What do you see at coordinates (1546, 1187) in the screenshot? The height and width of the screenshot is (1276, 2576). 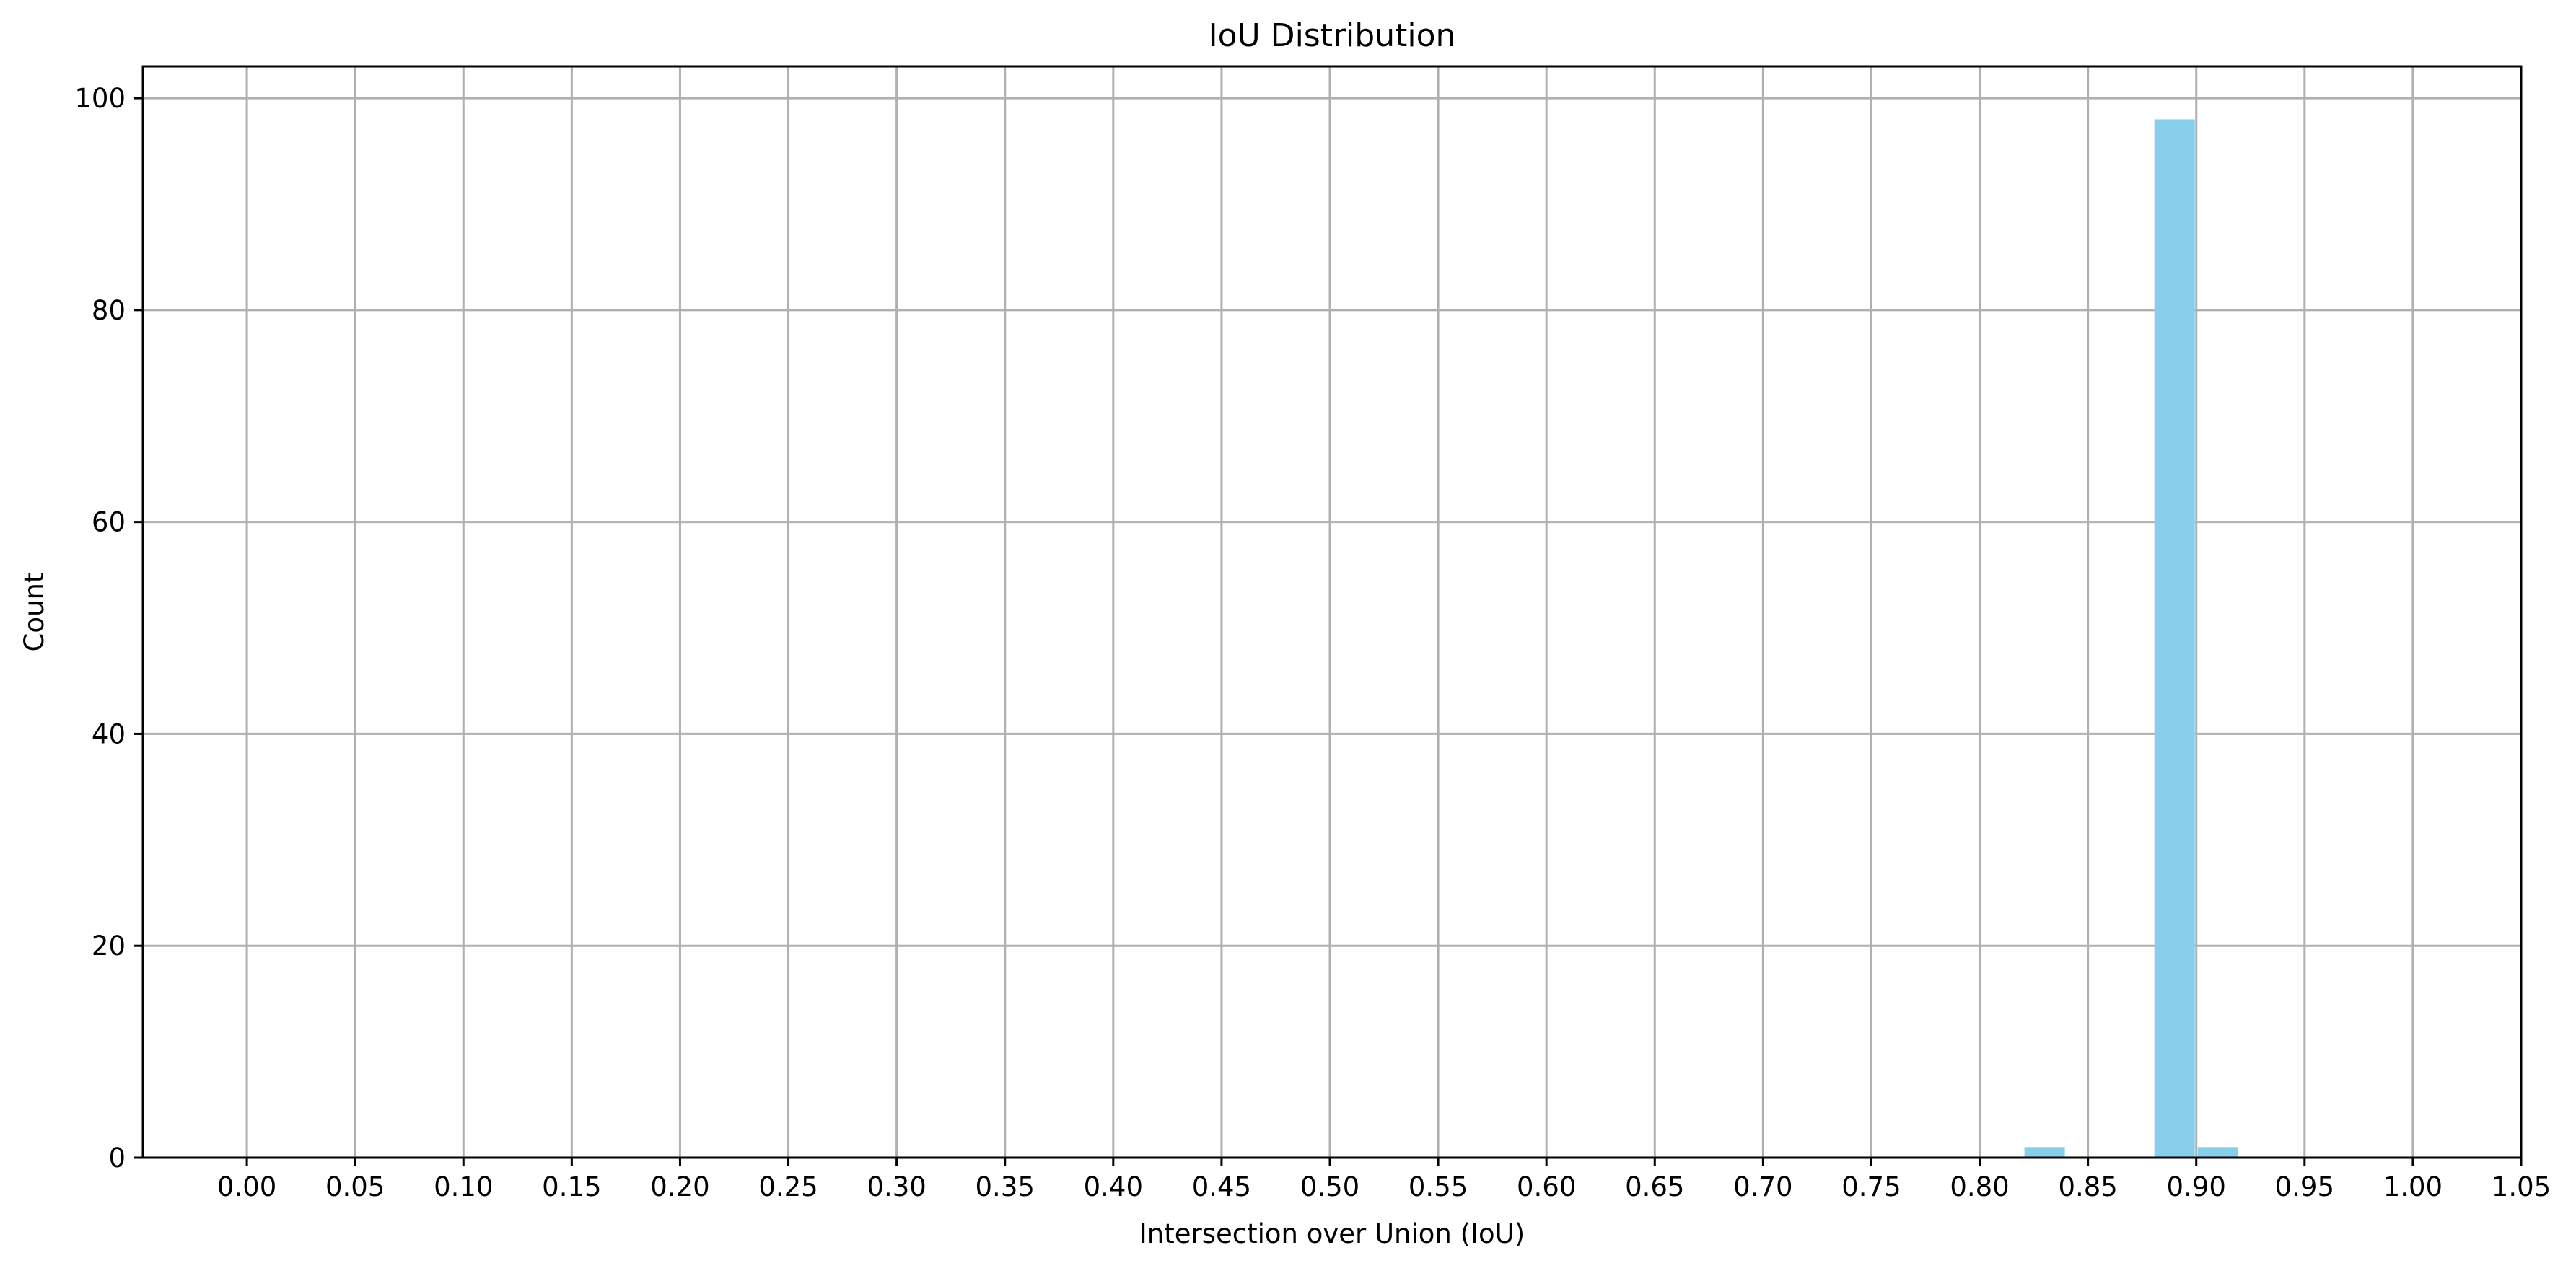 I see `x-tick-label: 0.60` at bounding box center [1546, 1187].